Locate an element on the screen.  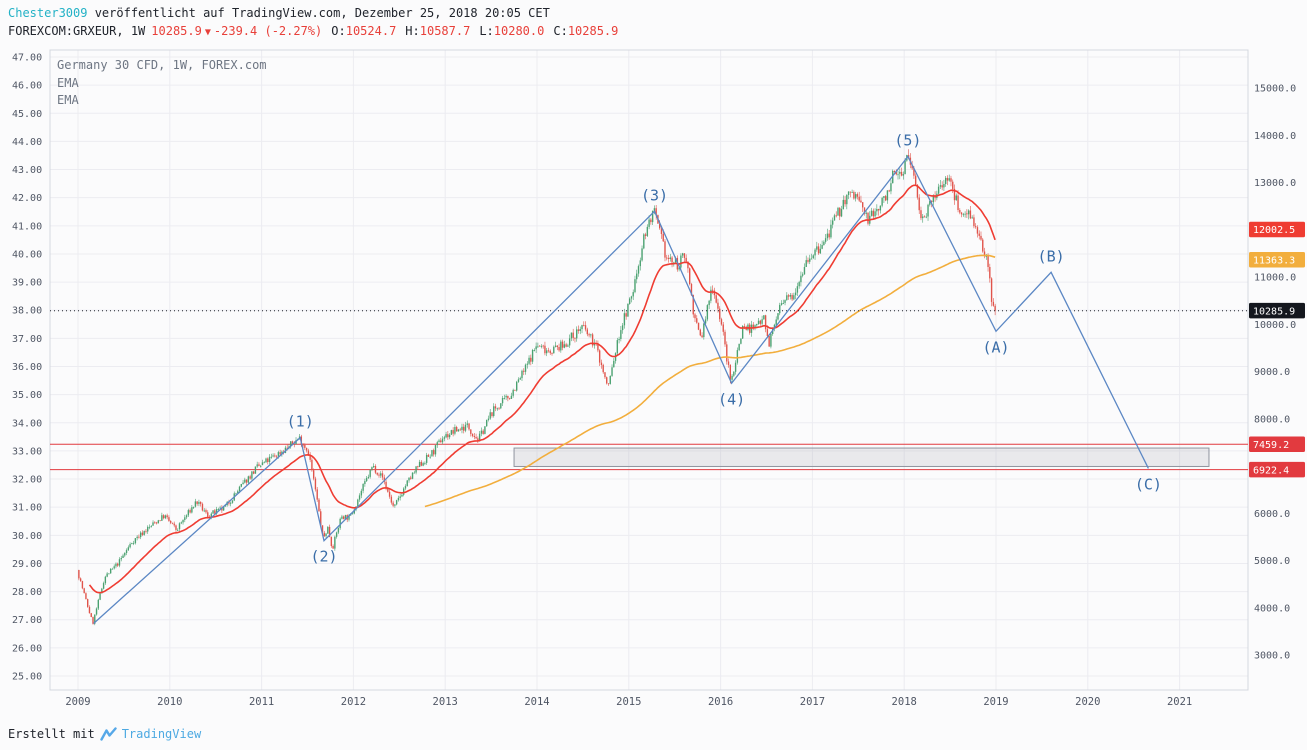
close-value: 10285.9 is located at coordinates (593, 31).